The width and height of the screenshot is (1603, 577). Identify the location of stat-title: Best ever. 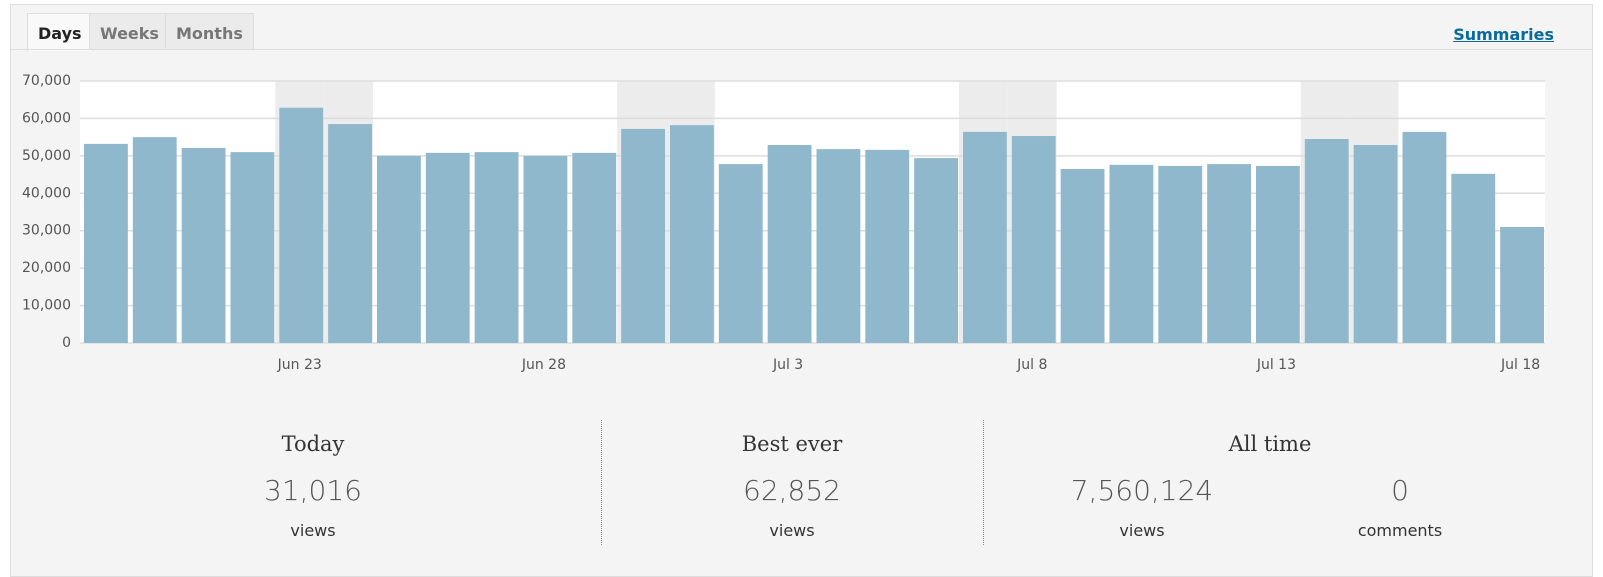
(792, 444).